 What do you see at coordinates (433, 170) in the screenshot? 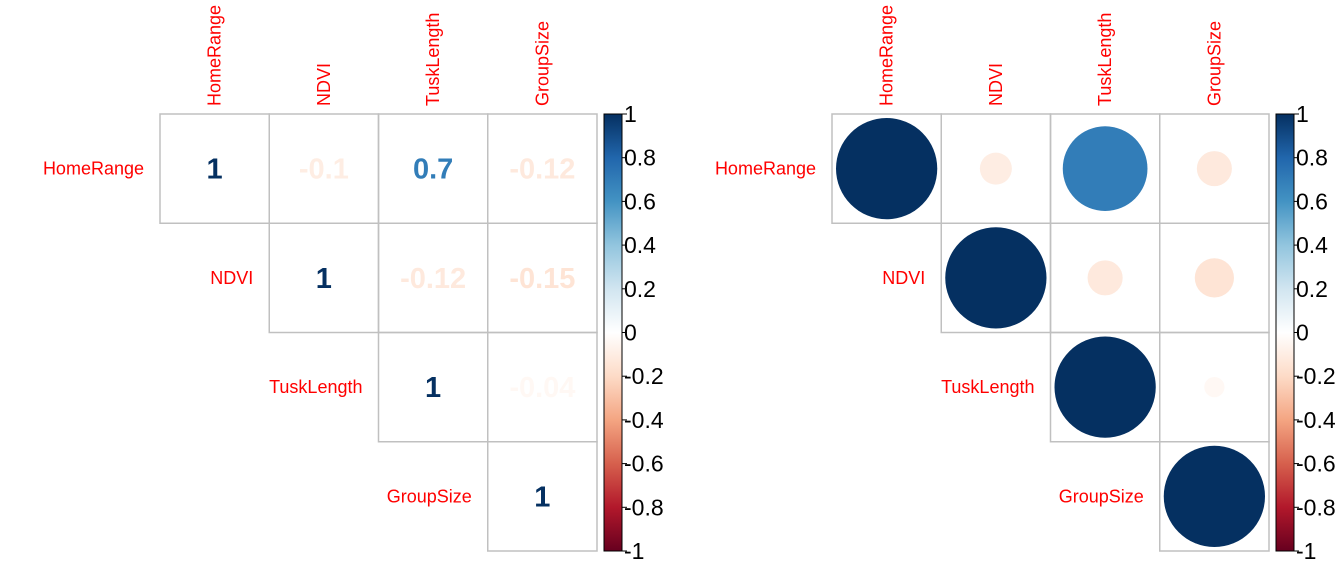
I see `correlation-value: 0.7` at bounding box center [433, 170].